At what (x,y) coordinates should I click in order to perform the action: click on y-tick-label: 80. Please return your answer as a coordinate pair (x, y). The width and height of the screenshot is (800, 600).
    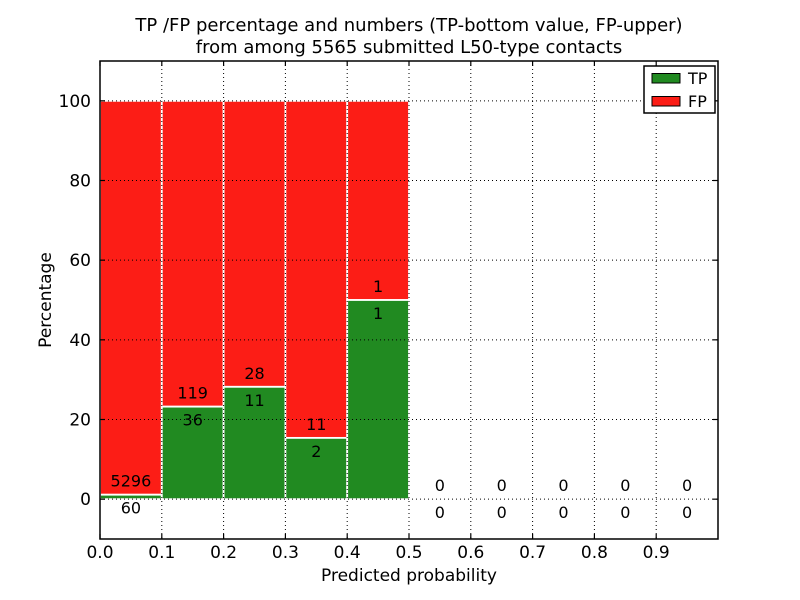
    Looking at the image, I should click on (80, 182).